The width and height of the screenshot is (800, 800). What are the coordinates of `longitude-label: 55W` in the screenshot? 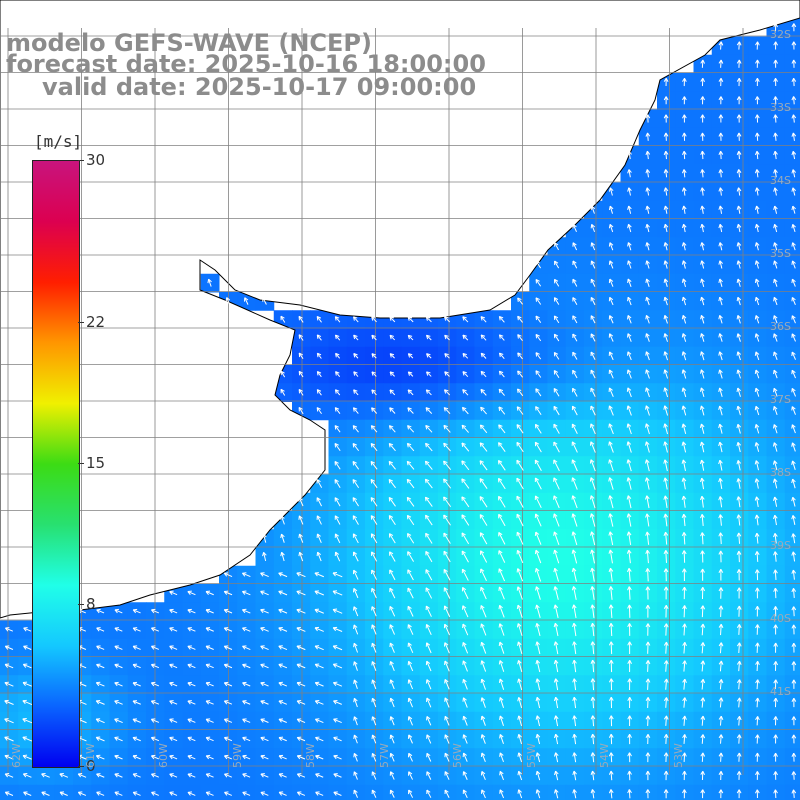 It's located at (531, 755).